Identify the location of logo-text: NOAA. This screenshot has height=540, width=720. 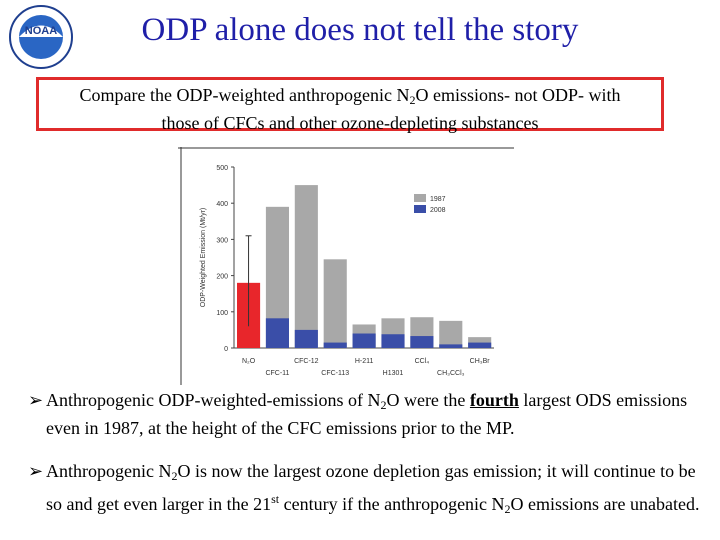
(41, 31).